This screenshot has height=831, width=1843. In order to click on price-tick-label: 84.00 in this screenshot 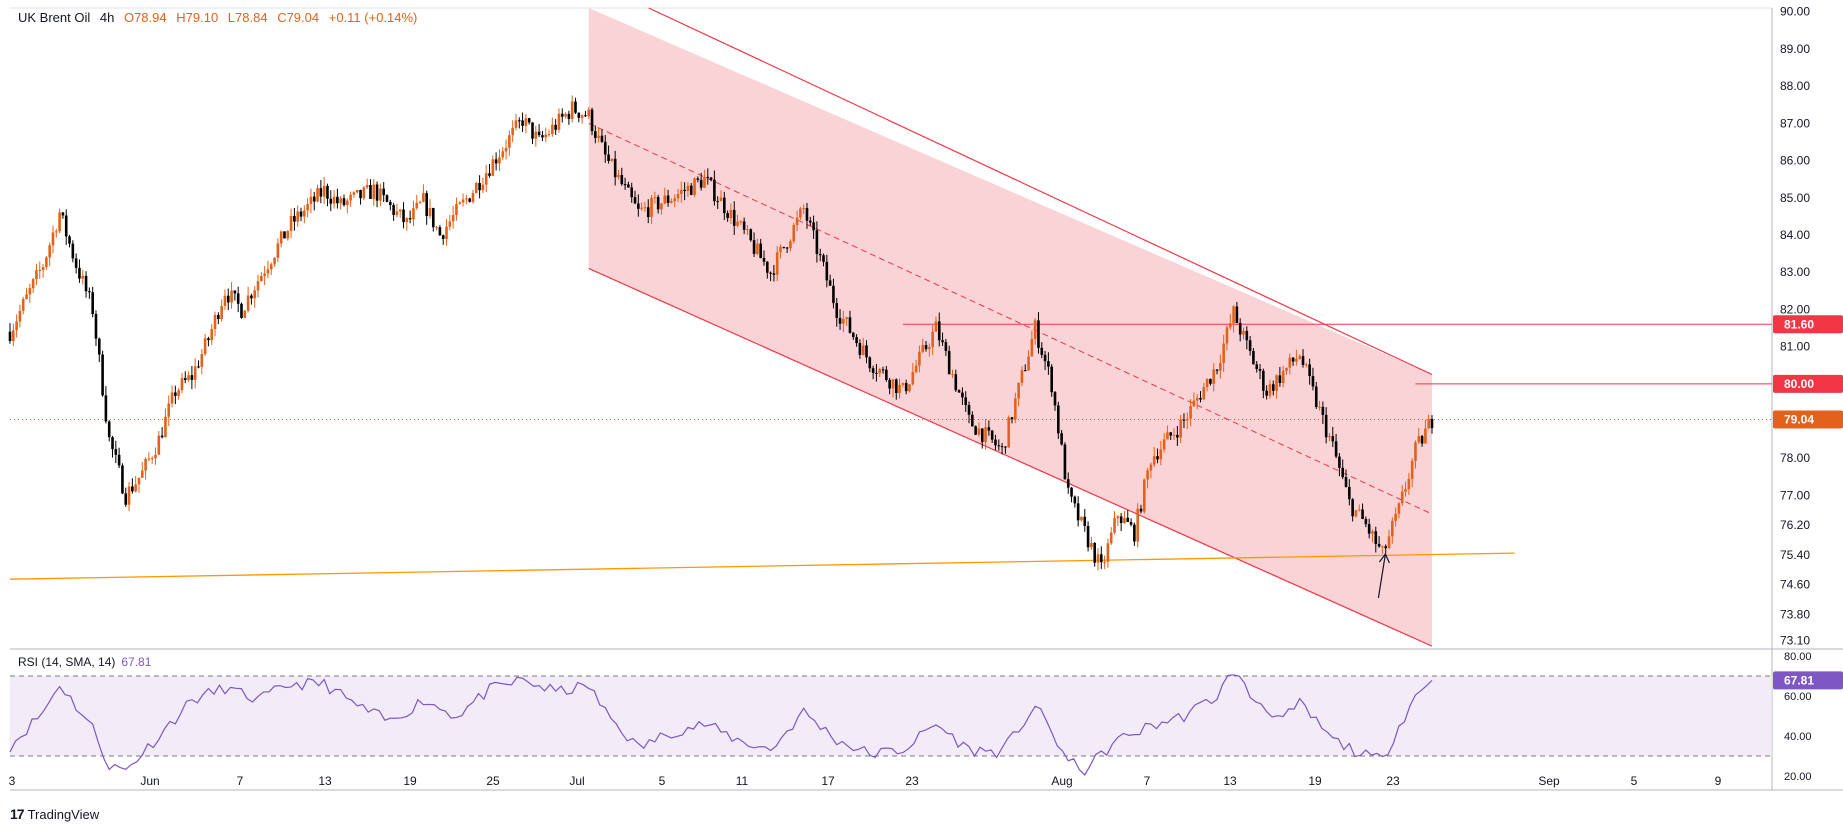, I will do `click(1795, 235)`.